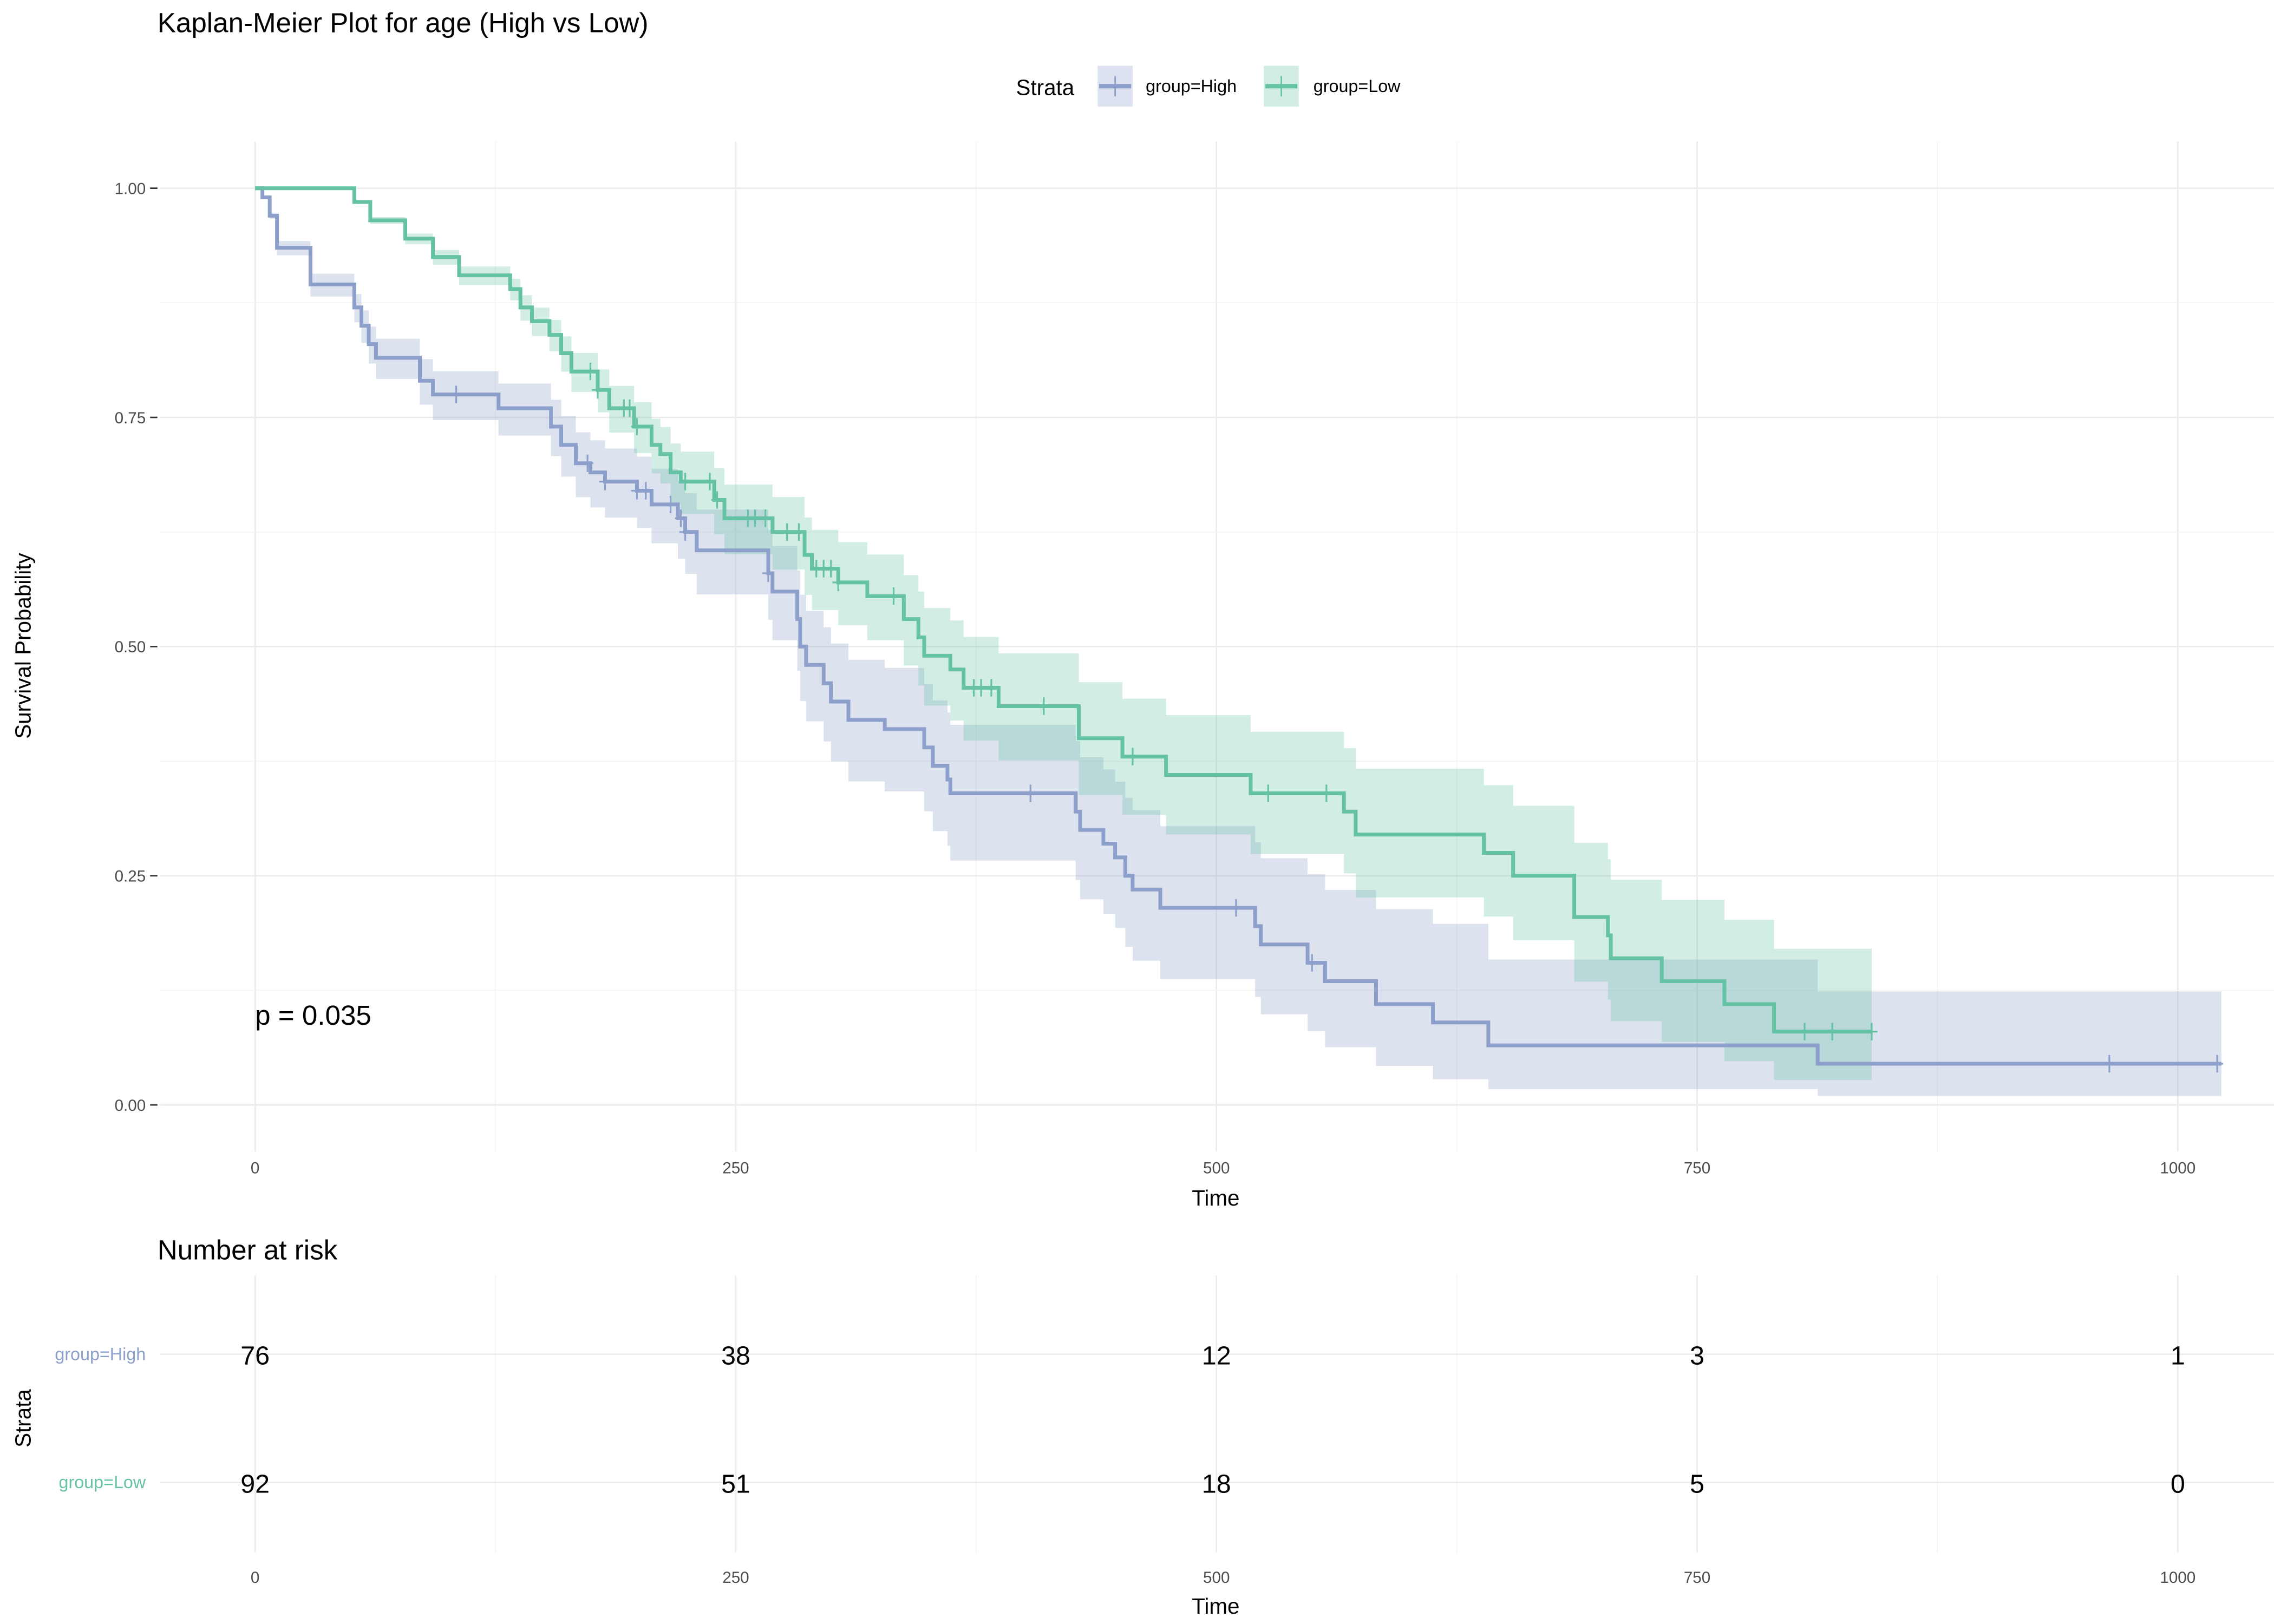 The height and width of the screenshot is (1624, 2274). What do you see at coordinates (131, 877) in the screenshot?
I see `y-tick-label: 0.25` at bounding box center [131, 877].